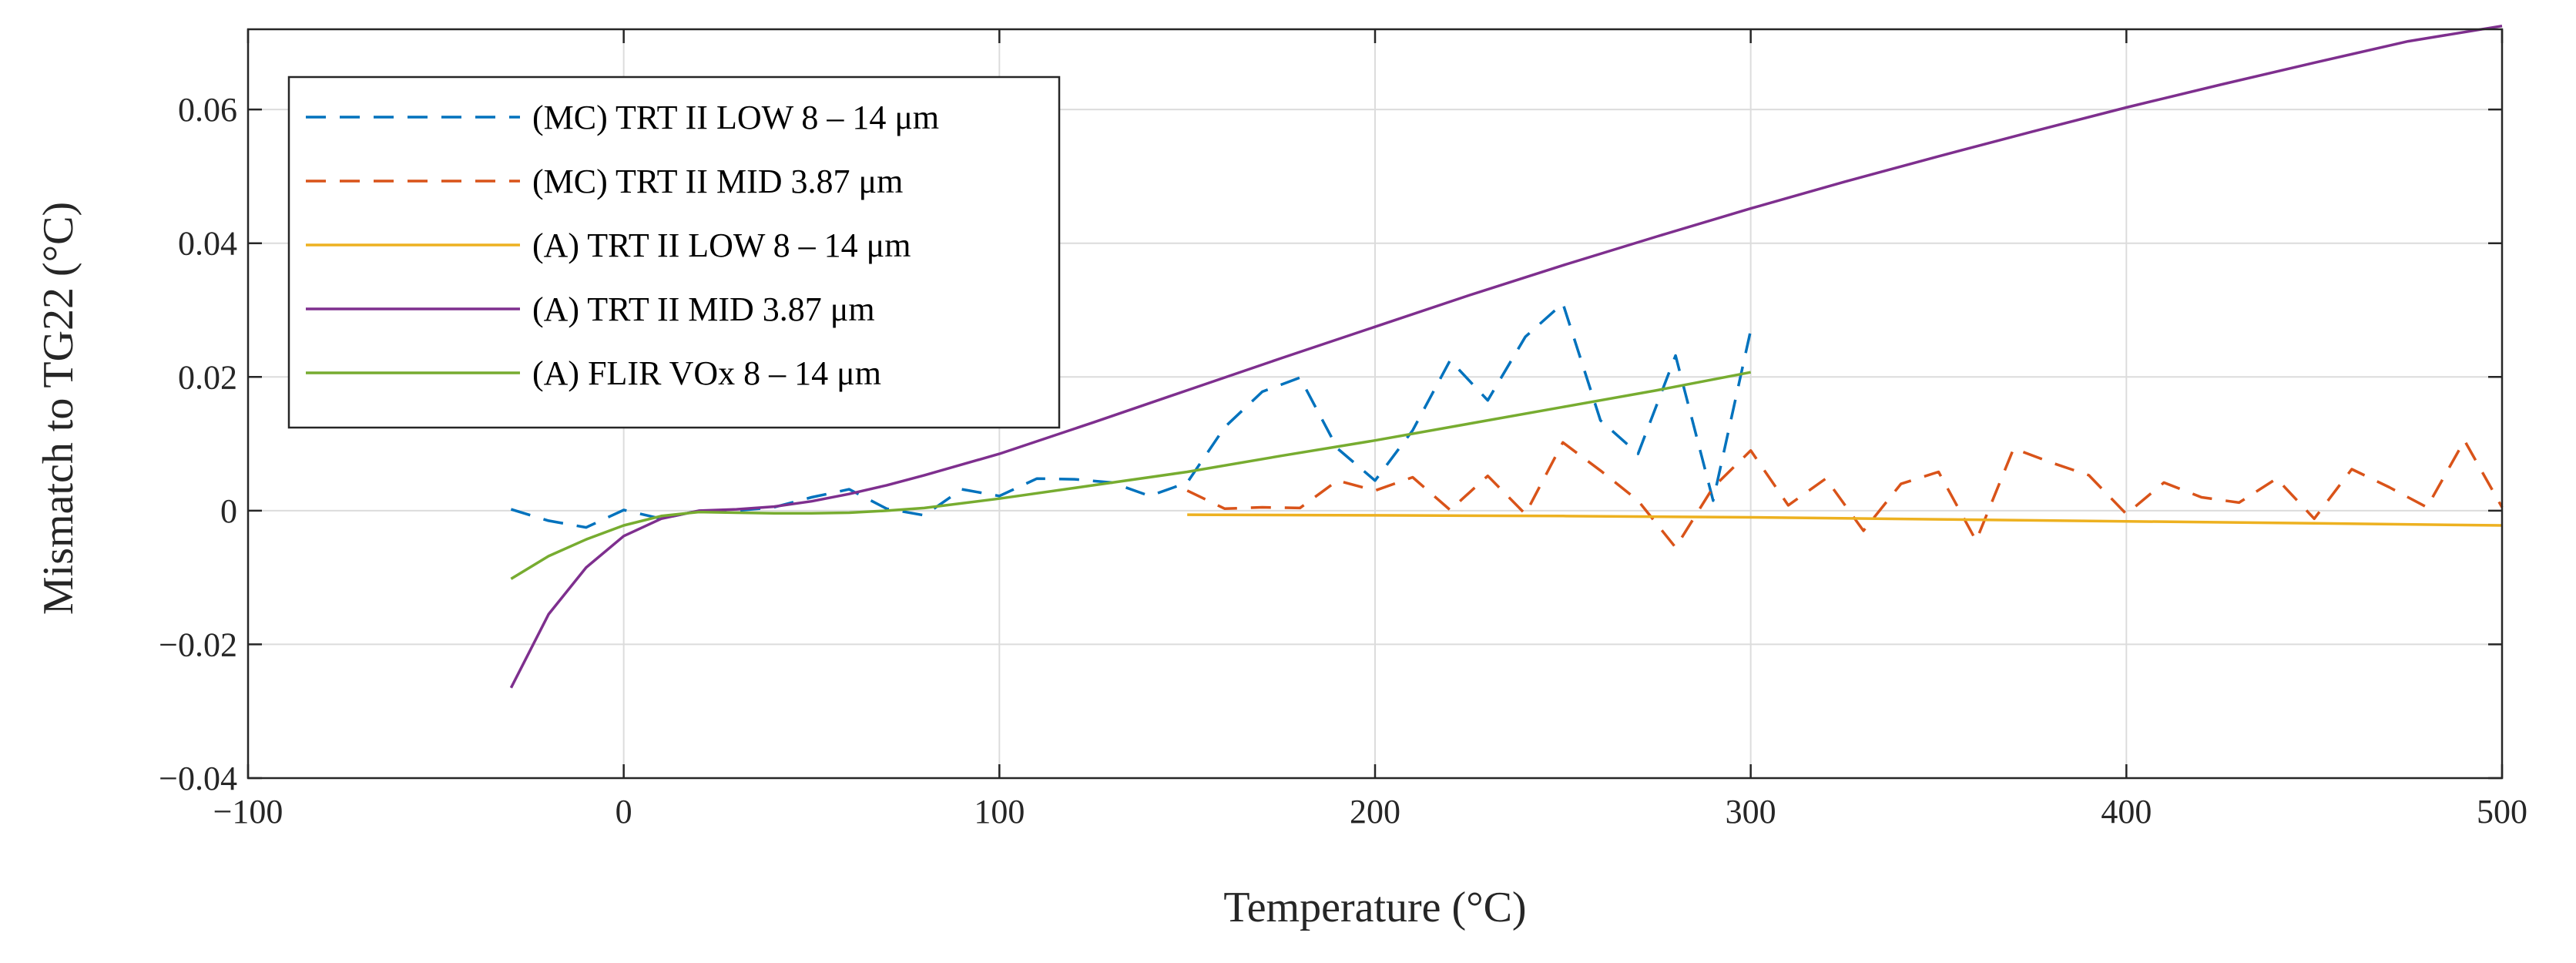 The width and height of the screenshot is (2576, 963). What do you see at coordinates (207, 110) in the screenshot?
I see `y-tick-label: 0.06` at bounding box center [207, 110].